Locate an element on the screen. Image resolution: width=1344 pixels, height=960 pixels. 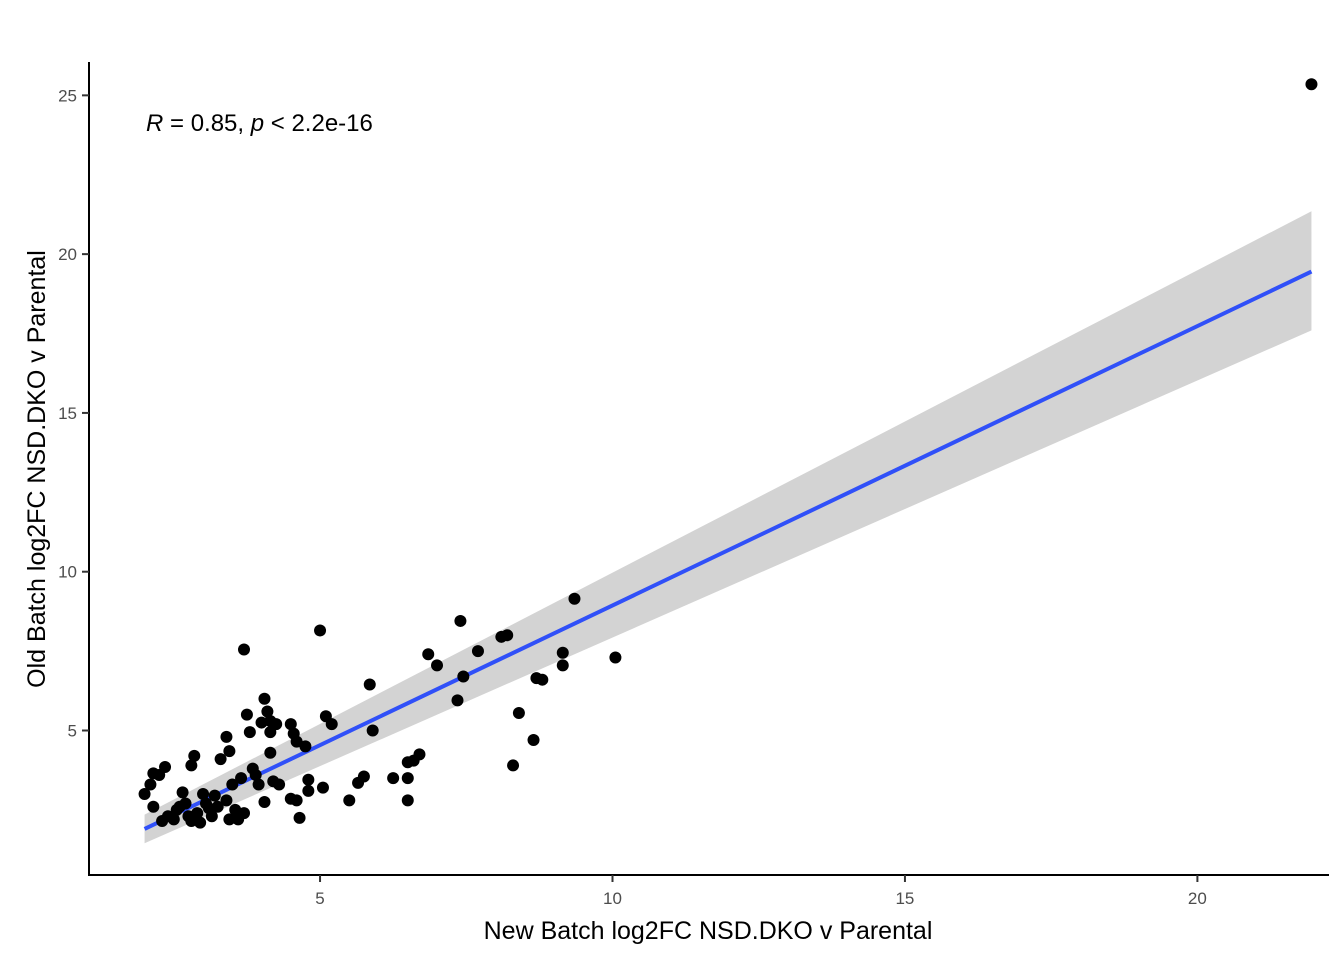
x-tick-label: 20 is located at coordinates (1197, 898).